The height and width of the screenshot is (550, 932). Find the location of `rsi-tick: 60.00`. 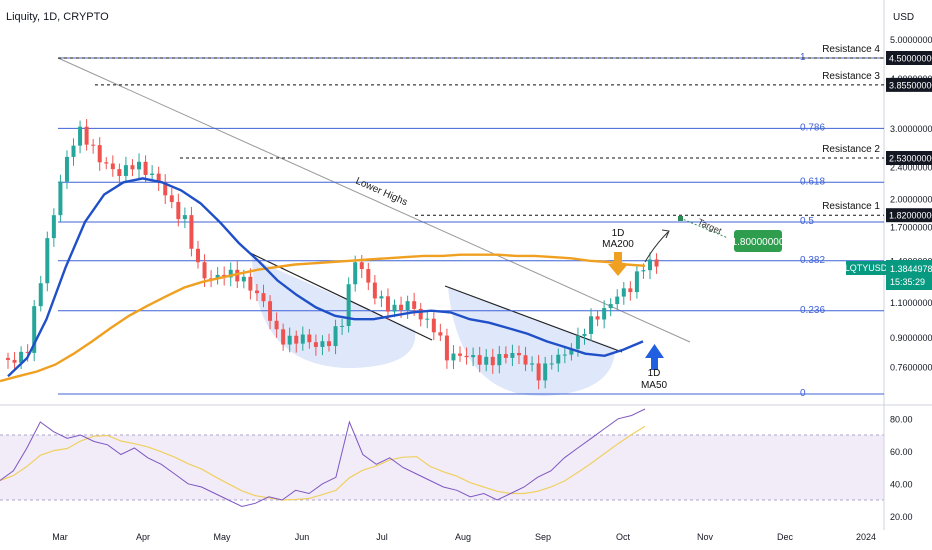

rsi-tick: 60.00 is located at coordinates (901, 452).